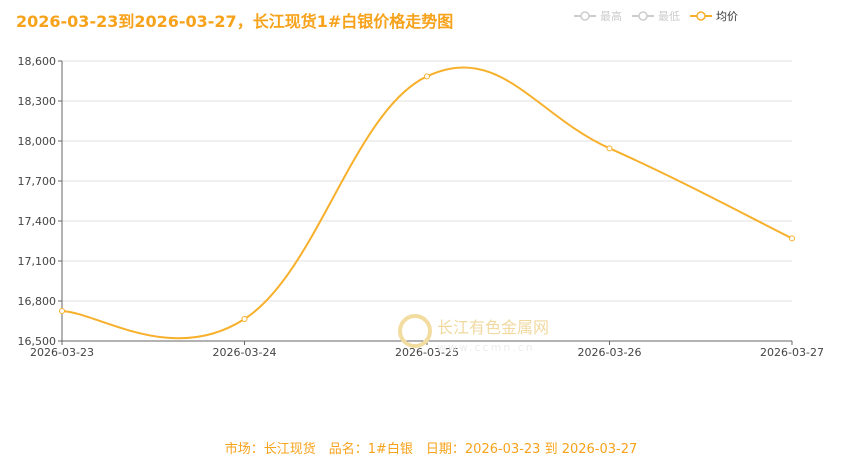 The image size is (862, 462). Describe the element at coordinates (37, 181) in the screenshot. I see `y-tick-label: 17,700` at that location.